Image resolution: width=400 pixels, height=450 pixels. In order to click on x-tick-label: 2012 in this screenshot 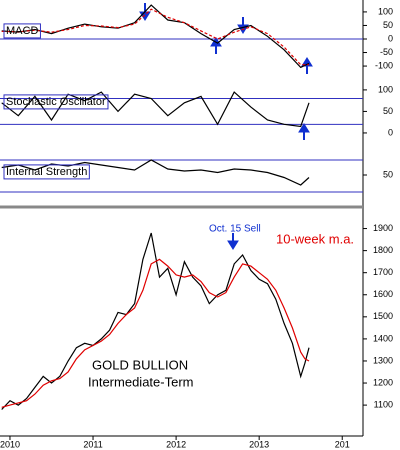, I will do `click(176, 444)`.